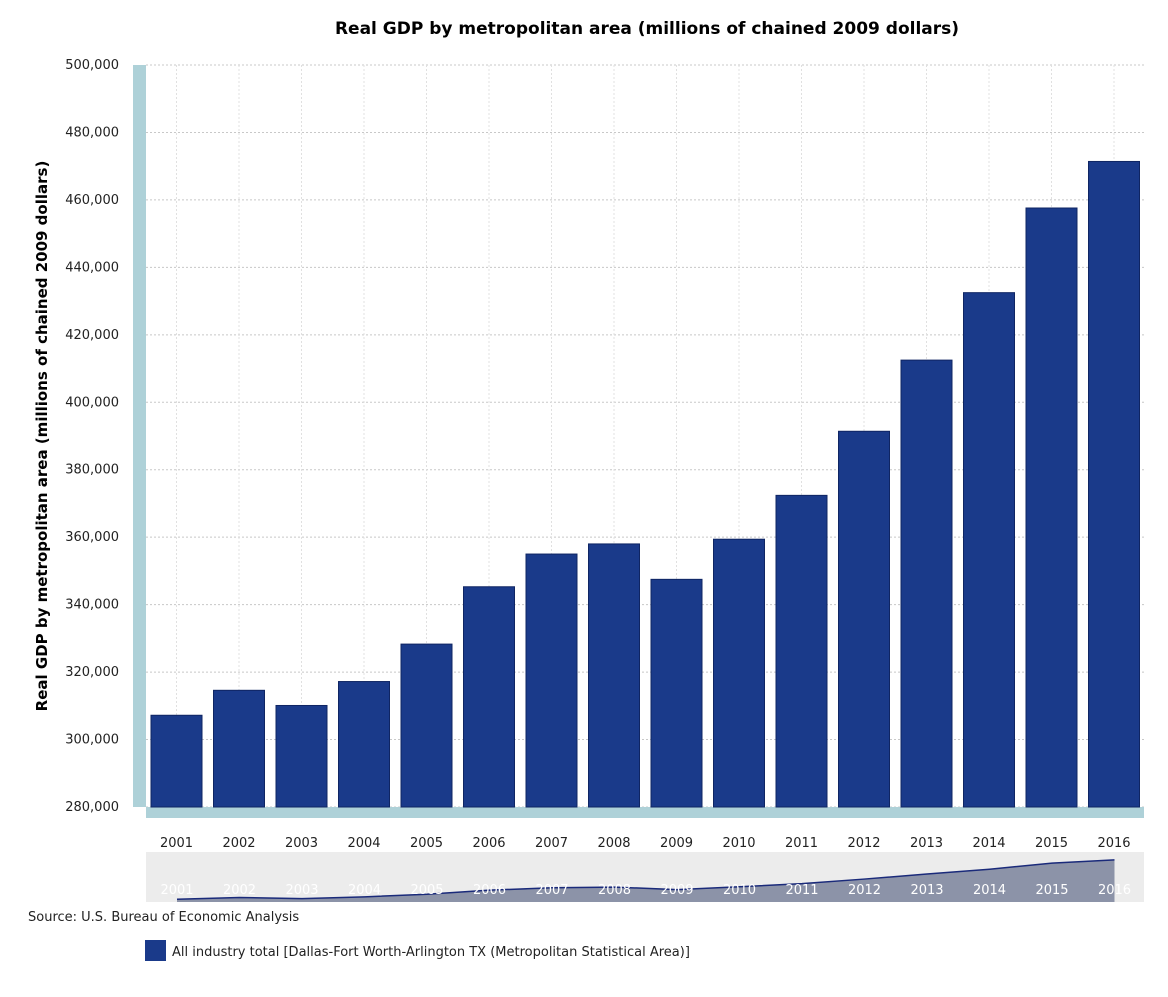  I want to click on y-tick-label: 480,000, so click(92, 132).